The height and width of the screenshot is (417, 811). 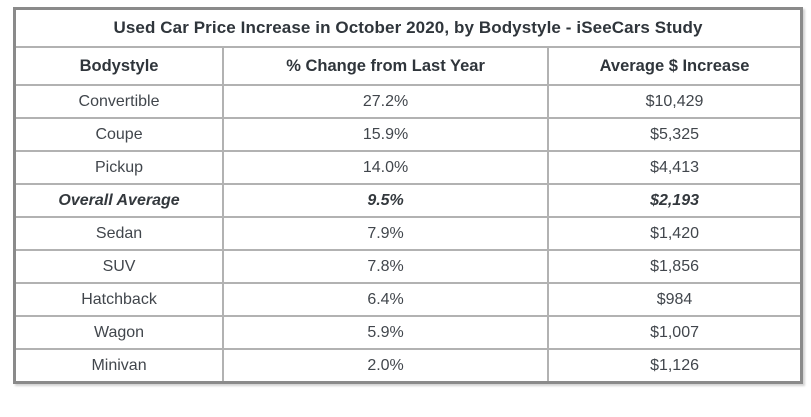 I want to click on table-row: SUV 7.8% $1,856, so click(x=408, y=266).